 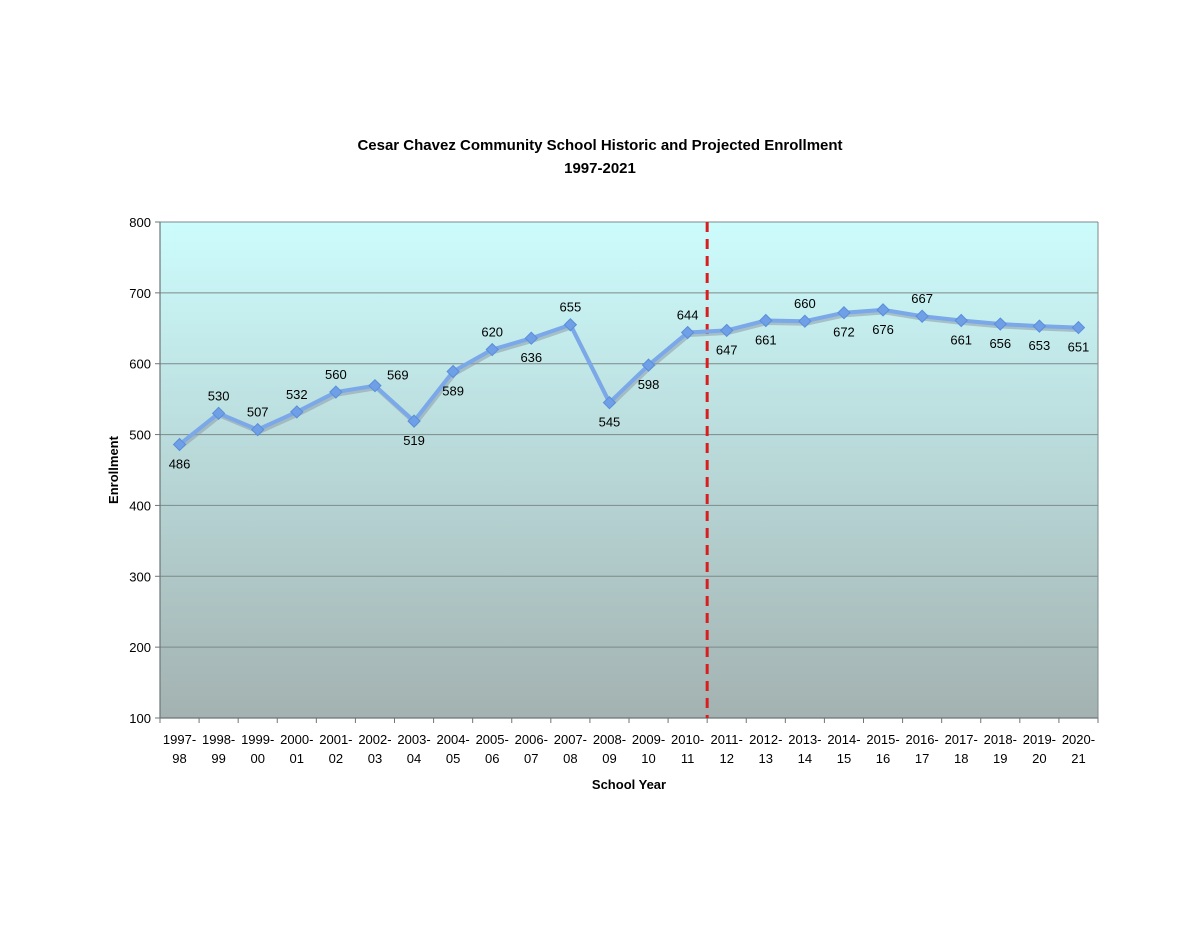 What do you see at coordinates (140, 718) in the screenshot?
I see `y-tick-label: 100` at bounding box center [140, 718].